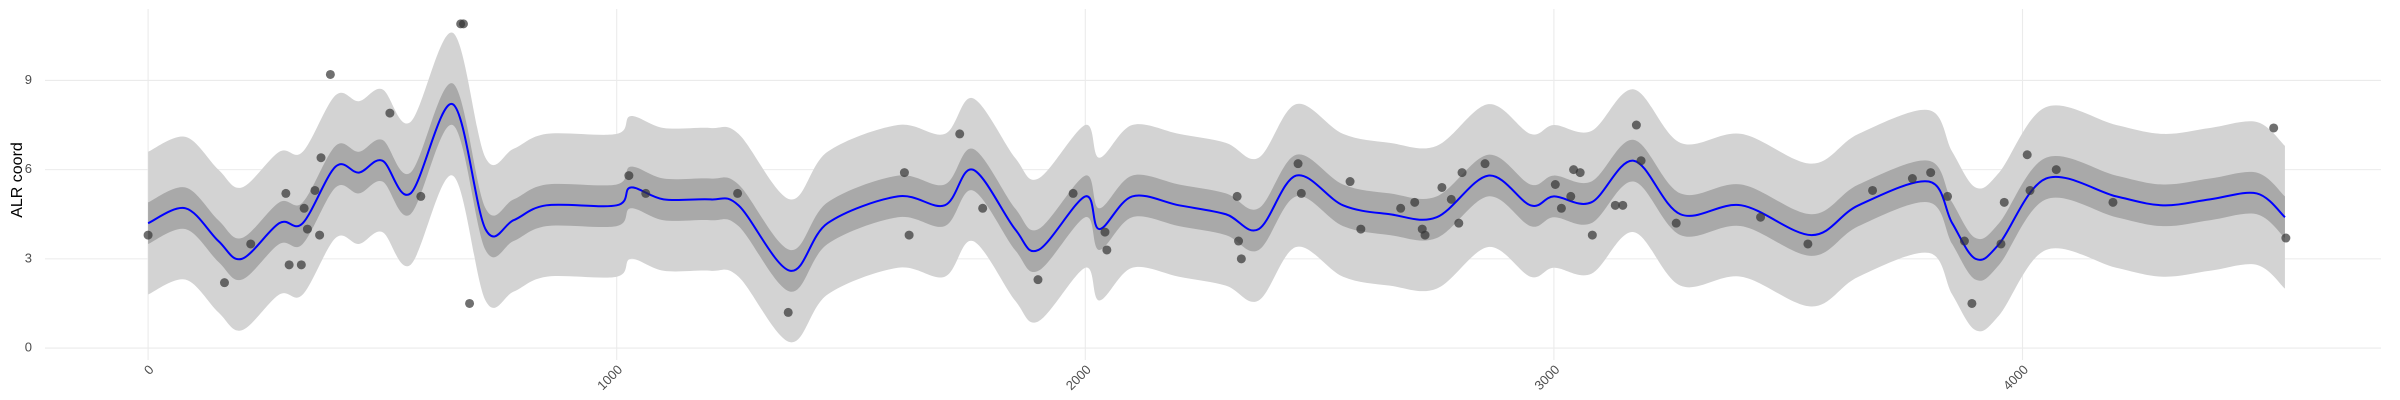 The width and height of the screenshot is (2400, 400). Describe the element at coordinates (17, 180) in the screenshot. I see `y-axis-label: ALR coord` at that location.